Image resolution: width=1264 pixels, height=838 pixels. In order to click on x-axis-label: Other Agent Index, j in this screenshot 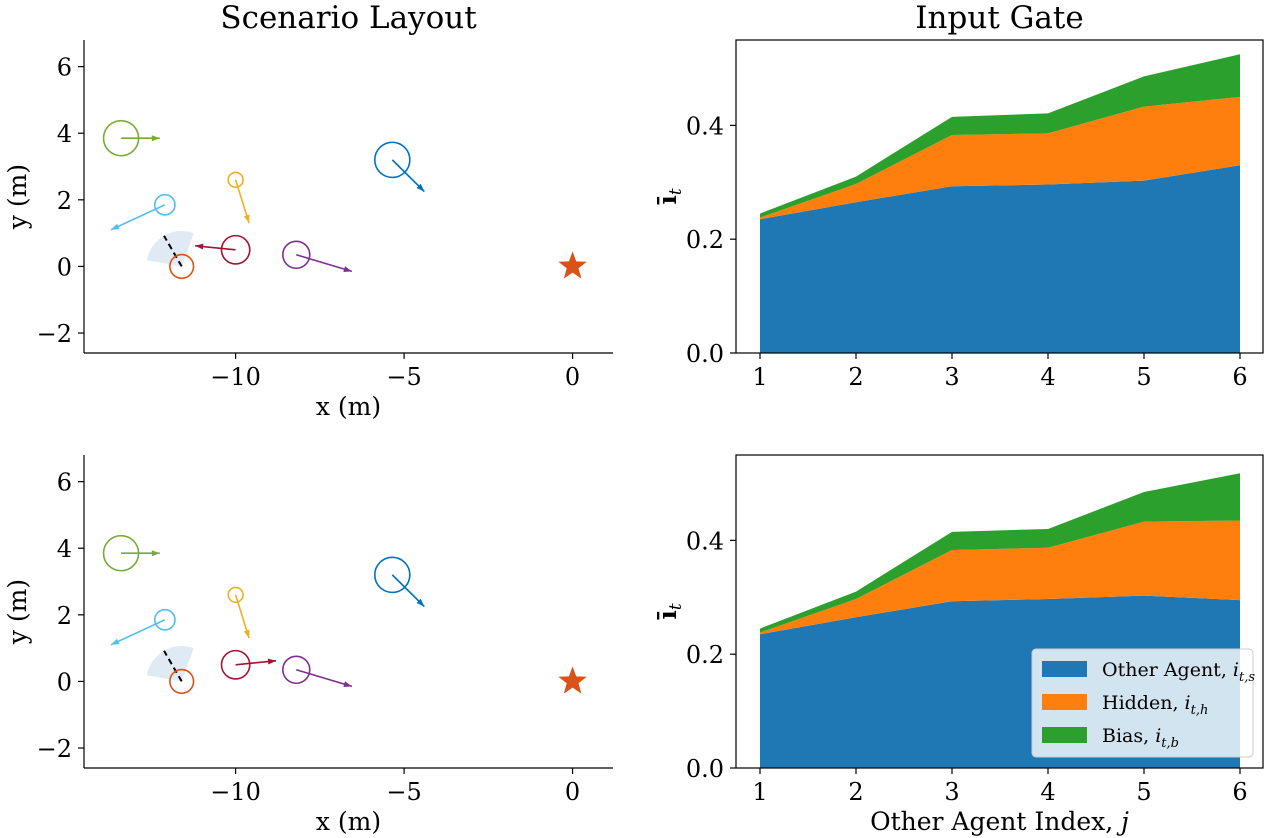, I will do `click(999, 821)`.